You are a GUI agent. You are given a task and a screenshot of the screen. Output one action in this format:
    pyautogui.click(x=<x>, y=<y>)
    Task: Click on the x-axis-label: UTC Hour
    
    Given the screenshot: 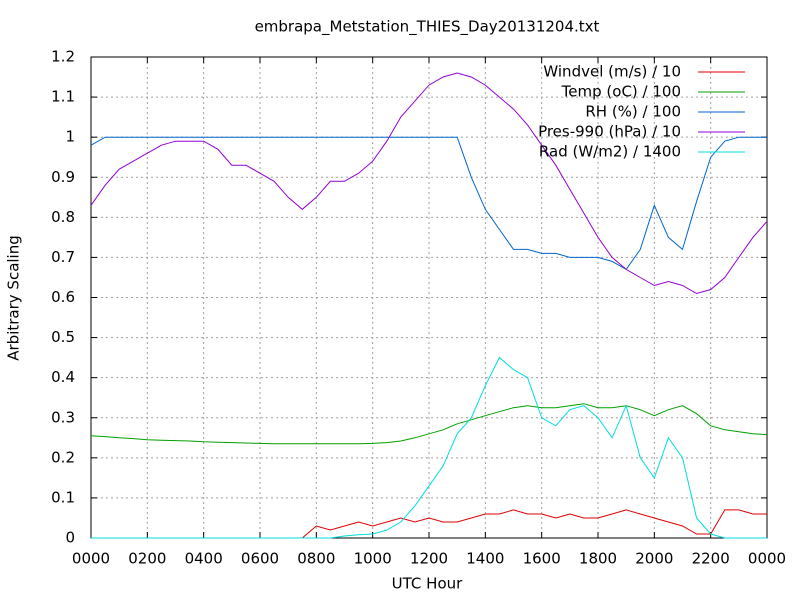 What is the action you would take?
    pyautogui.click(x=427, y=584)
    